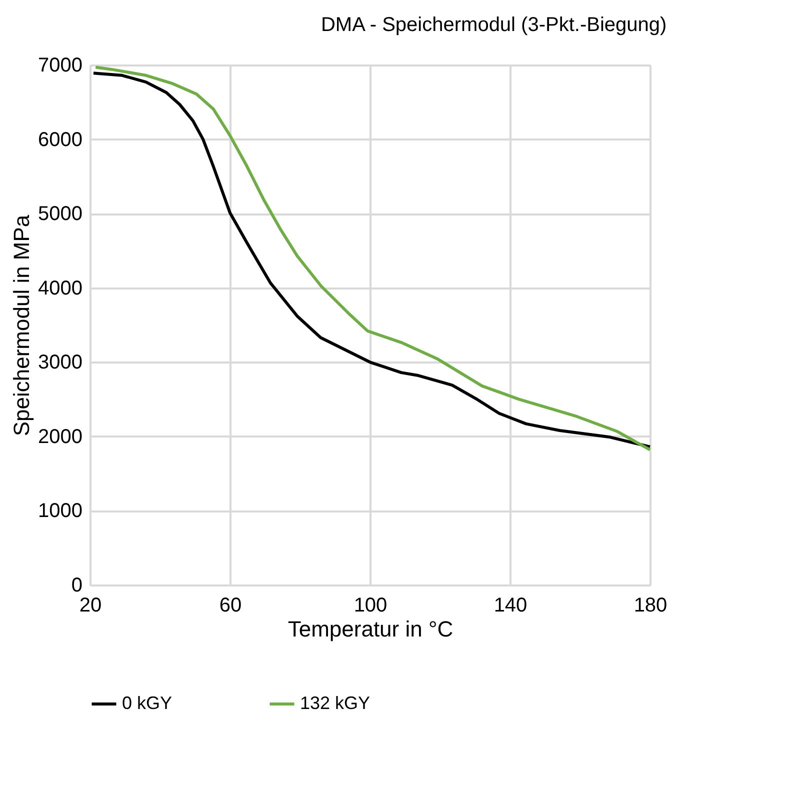 The image size is (792, 796). Describe the element at coordinates (651, 605) in the screenshot. I see `x-tick-label: 180` at that location.